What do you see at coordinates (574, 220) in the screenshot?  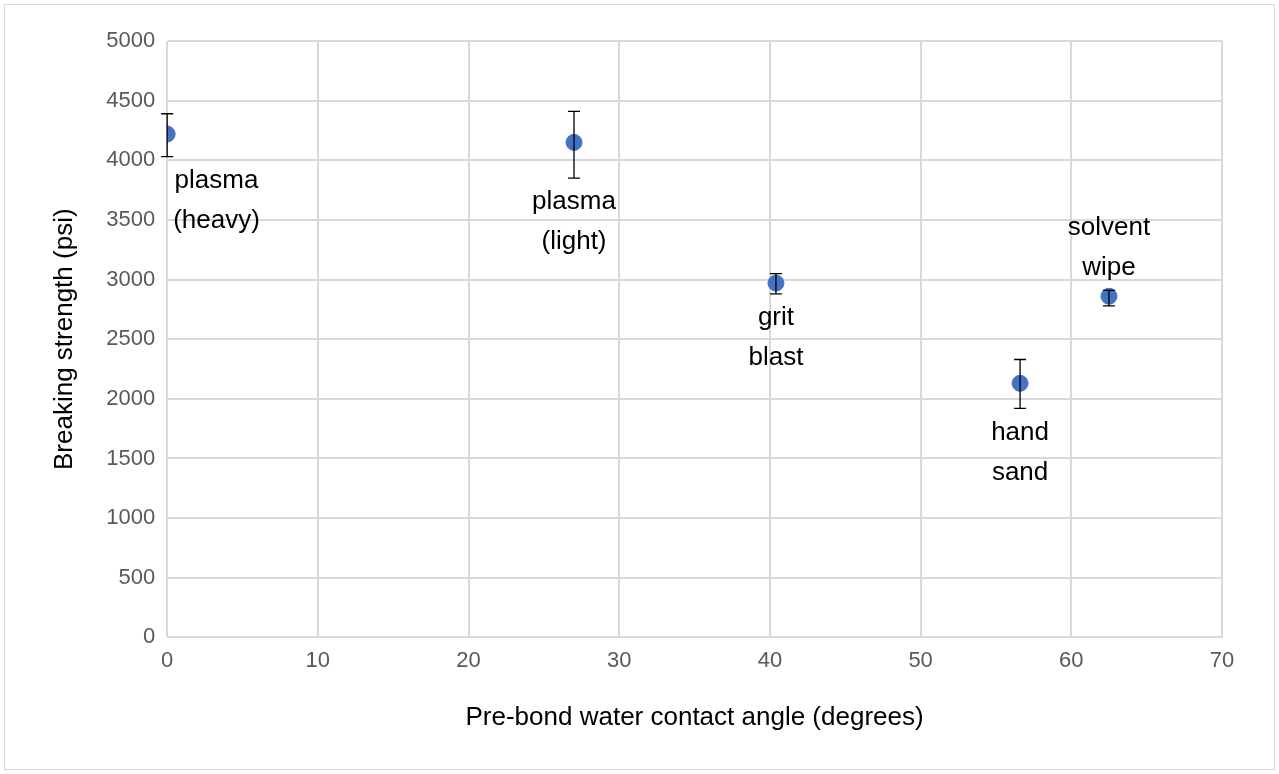 I see `annotation: plasma (light)` at bounding box center [574, 220].